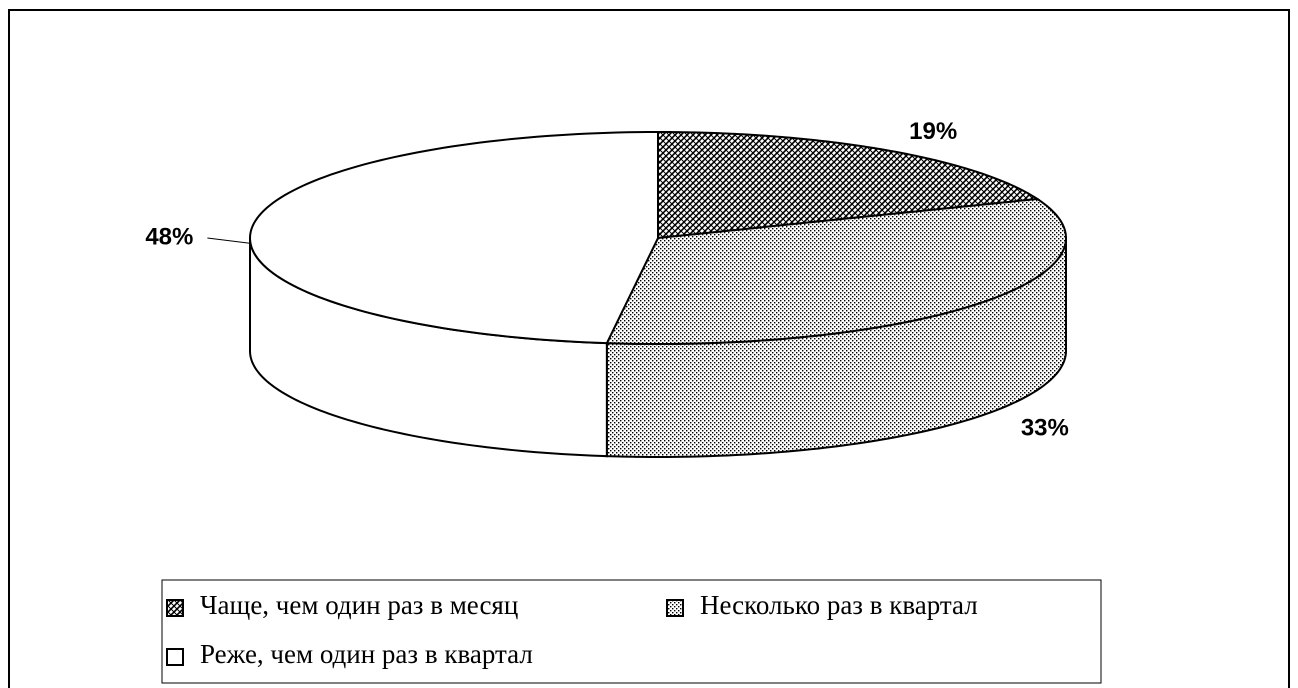 The width and height of the screenshot is (1298, 688). I want to click on legend-box, so click(631, 631).